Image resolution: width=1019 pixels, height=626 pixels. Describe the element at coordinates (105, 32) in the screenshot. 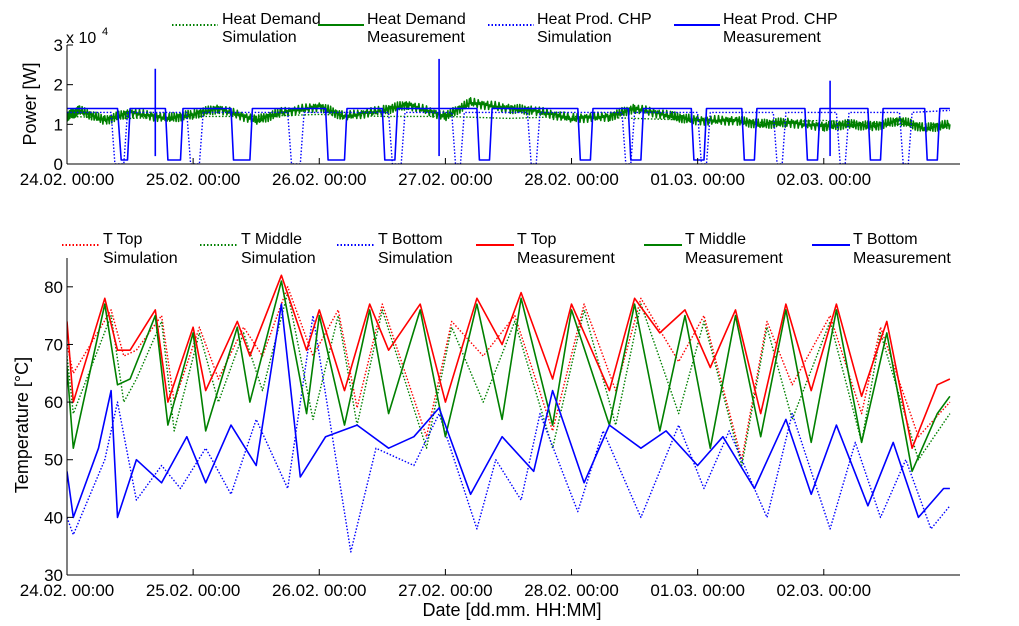

I see `power-exponent: 4` at that location.